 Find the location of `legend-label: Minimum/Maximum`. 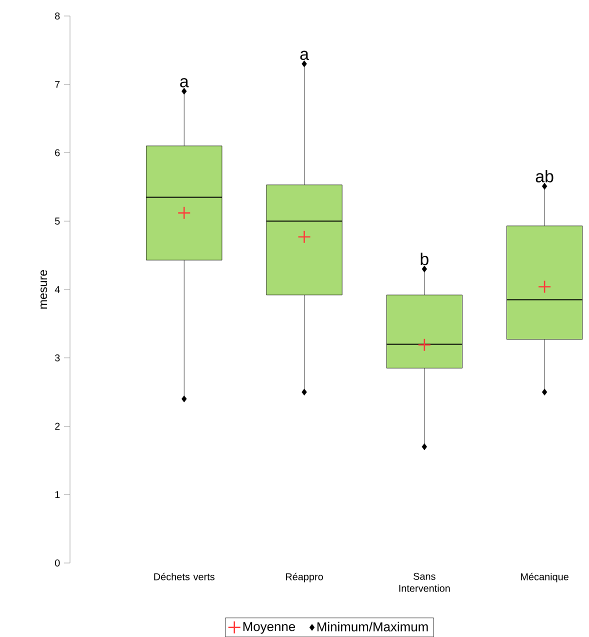

legend-label: Minimum/Maximum is located at coordinates (372, 627).